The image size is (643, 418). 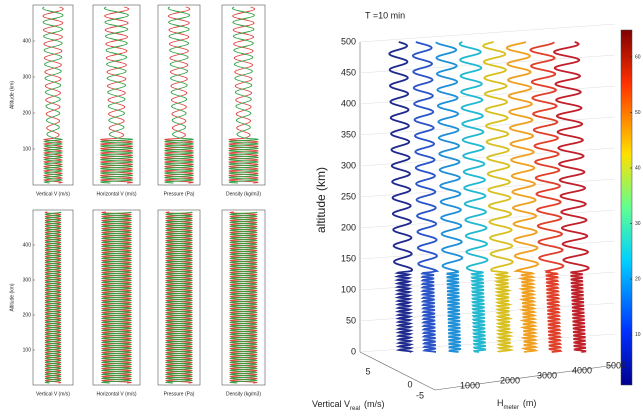 I want to click on colorbar, so click(x=626, y=207).